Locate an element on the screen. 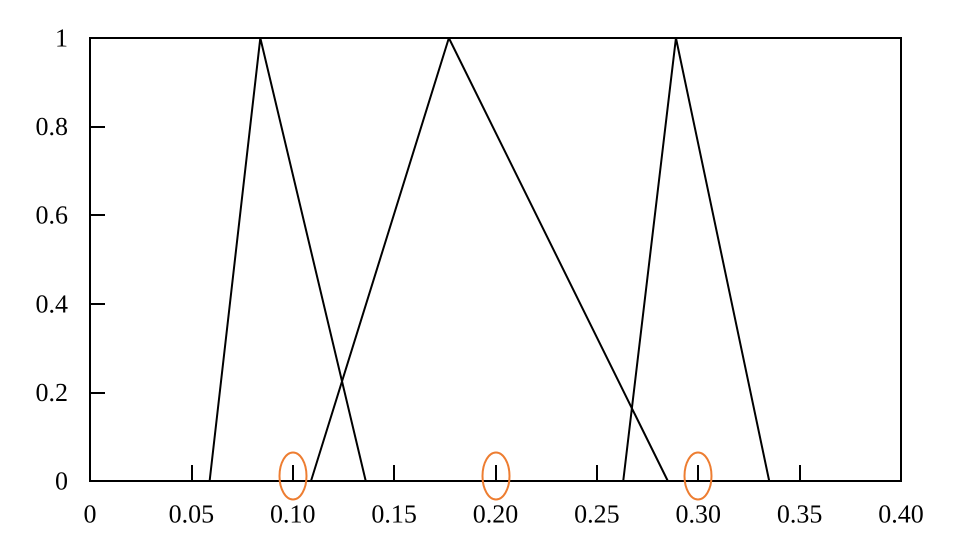 This screenshot has height=556, width=955. x-tick-label: 0 is located at coordinates (90, 514).